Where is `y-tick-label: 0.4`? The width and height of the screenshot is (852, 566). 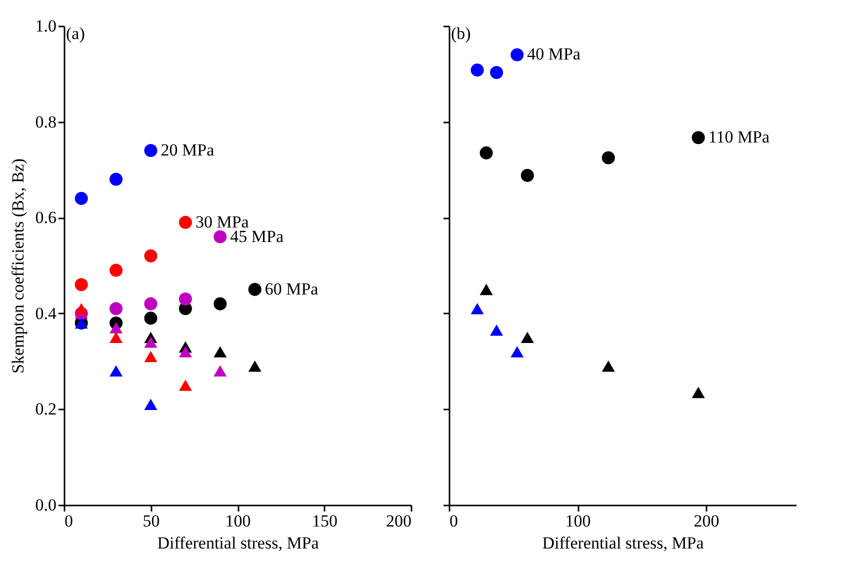 y-tick-label: 0.4 is located at coordinates (46, 313).